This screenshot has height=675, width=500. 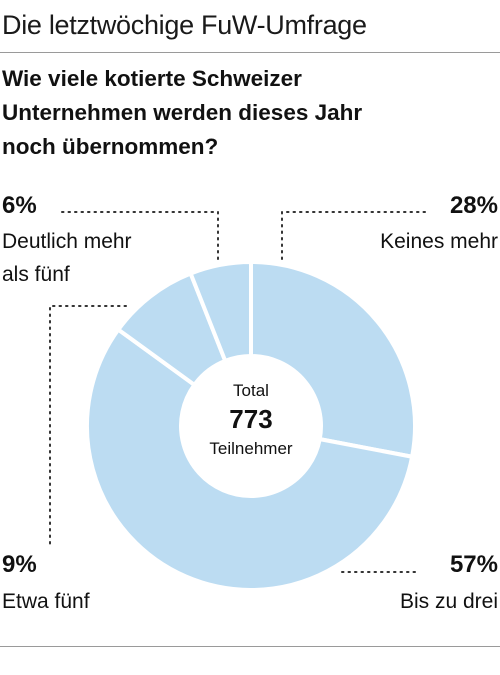 What do you see at coordinates (449, 601) in the screenshot?
I see `category-label-bis-zu-drei: Bis zu drei` at bounding box center [449, 601].